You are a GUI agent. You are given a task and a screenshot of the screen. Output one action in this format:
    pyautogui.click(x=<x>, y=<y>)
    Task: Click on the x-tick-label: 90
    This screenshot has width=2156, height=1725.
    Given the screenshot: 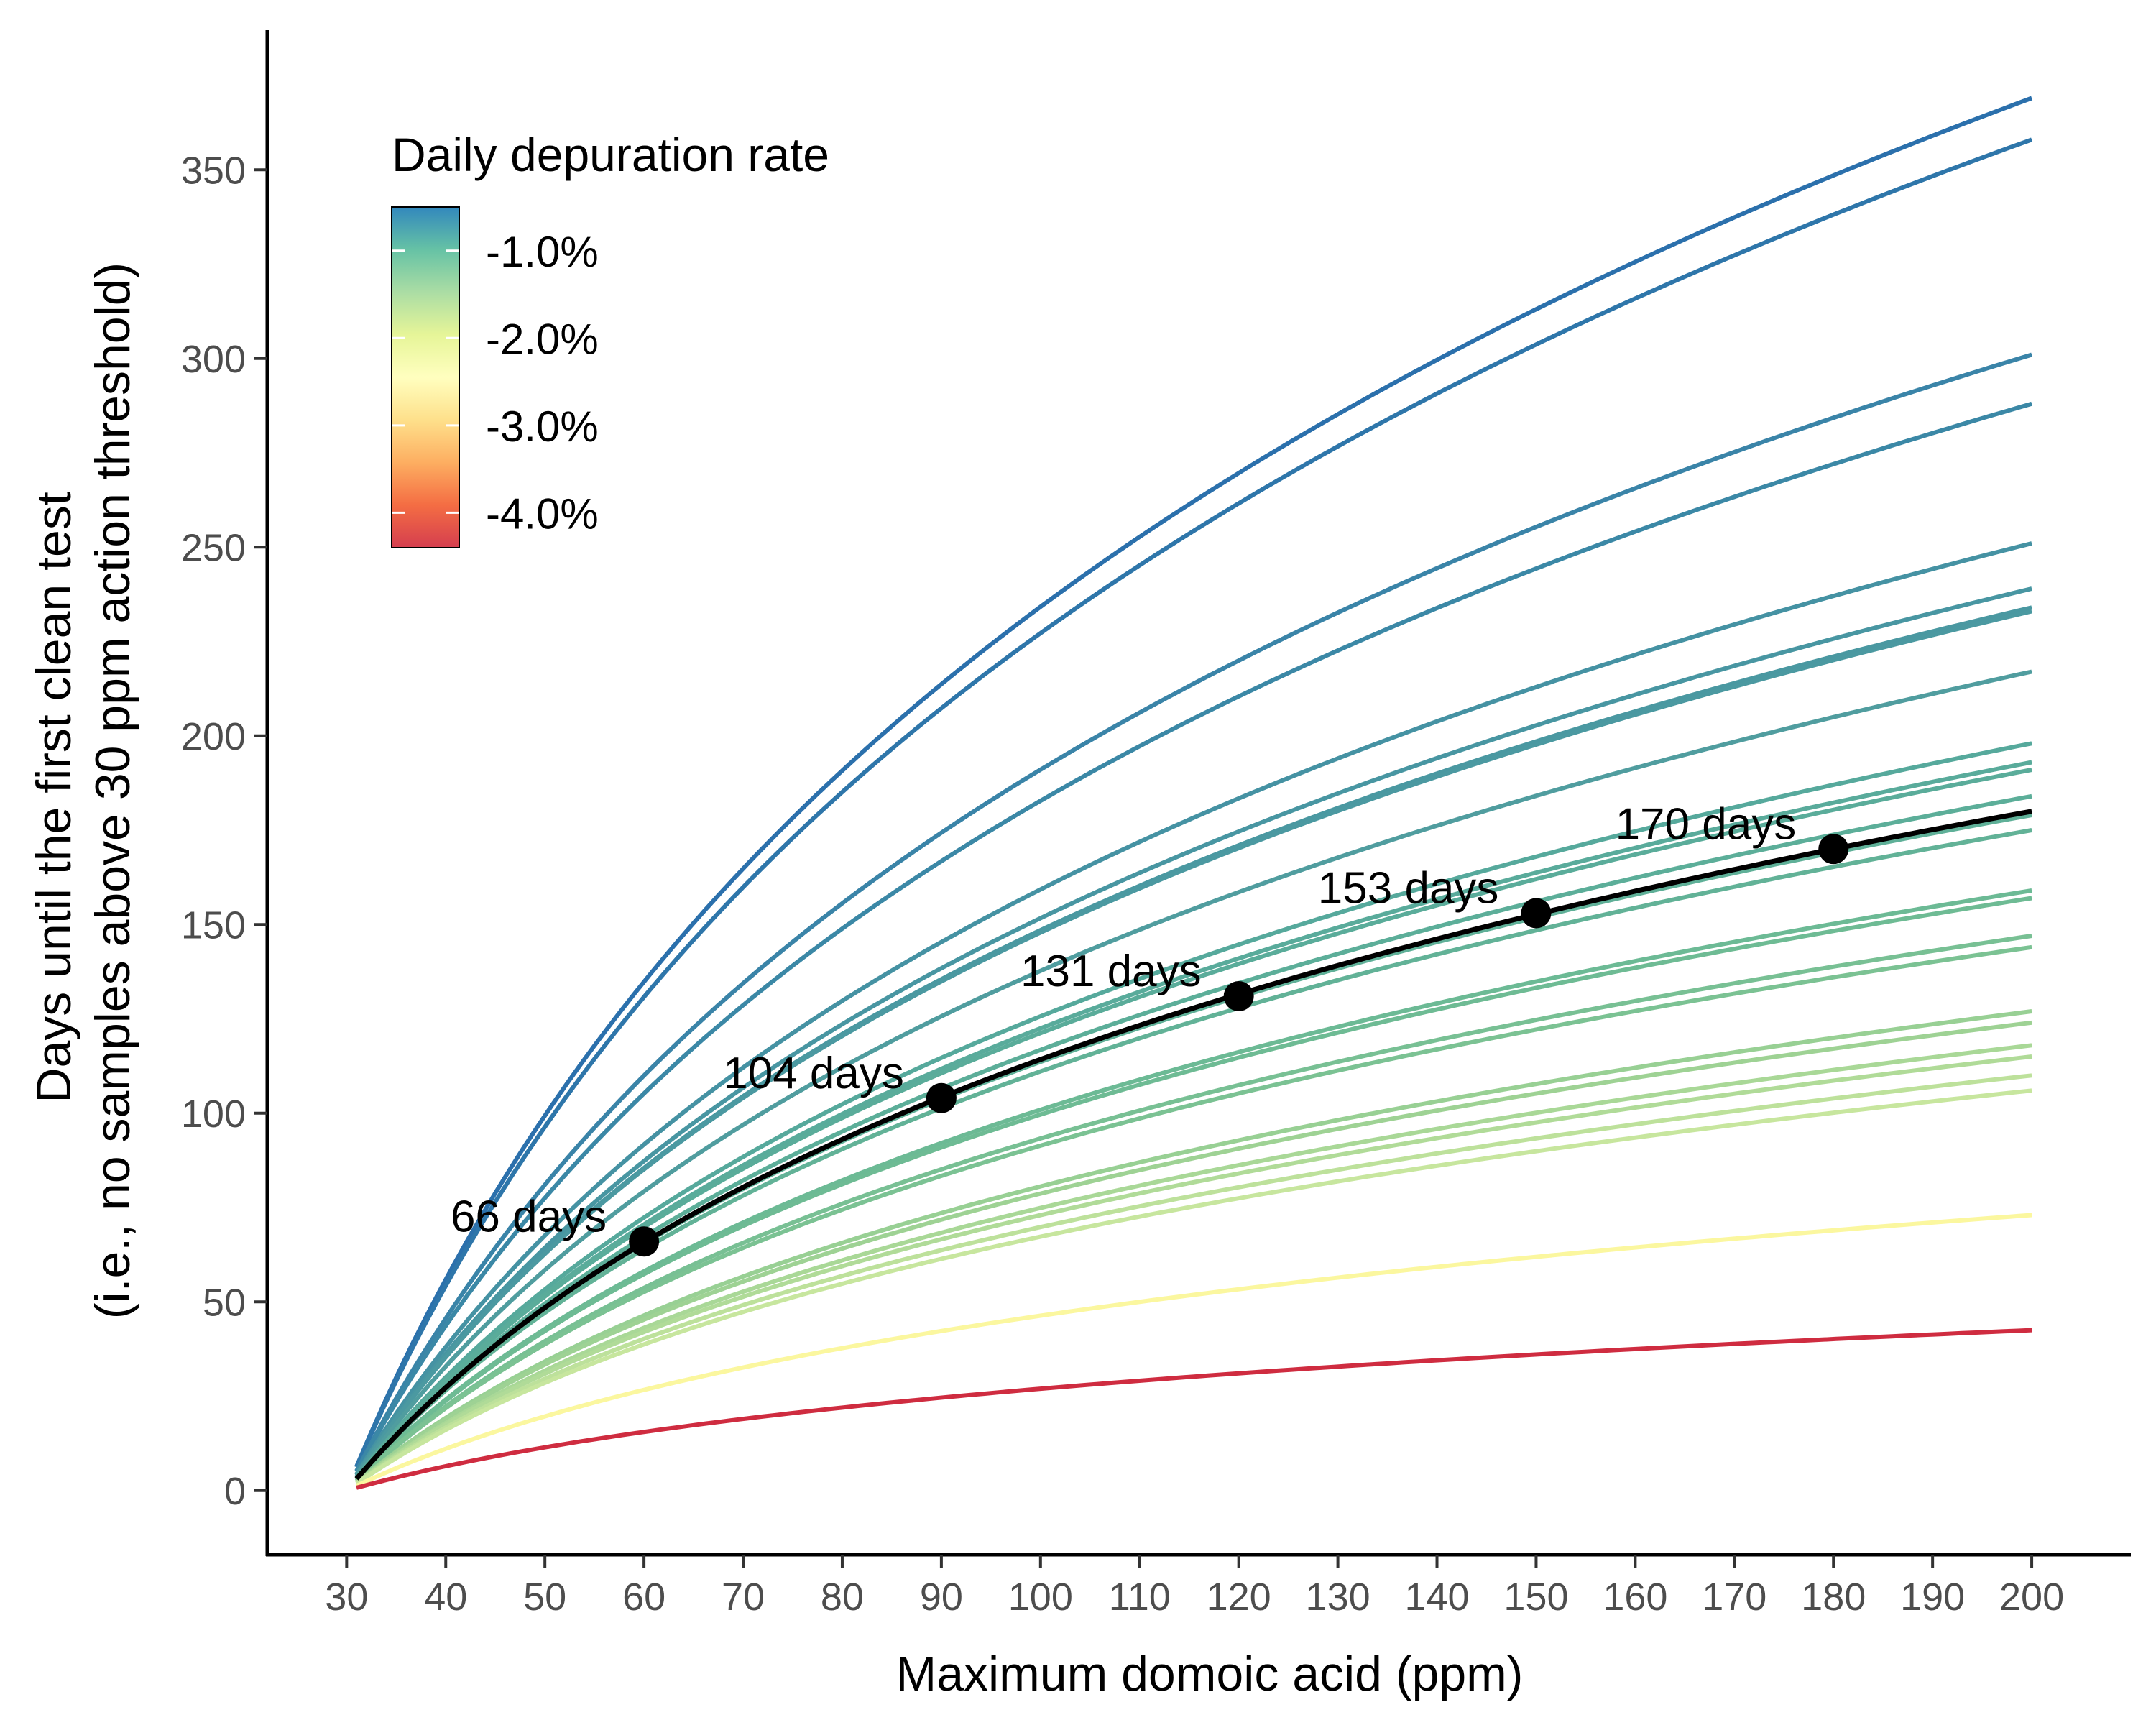 What is the action you would take?
    pyautogui.click(x=941, y=1597)
    